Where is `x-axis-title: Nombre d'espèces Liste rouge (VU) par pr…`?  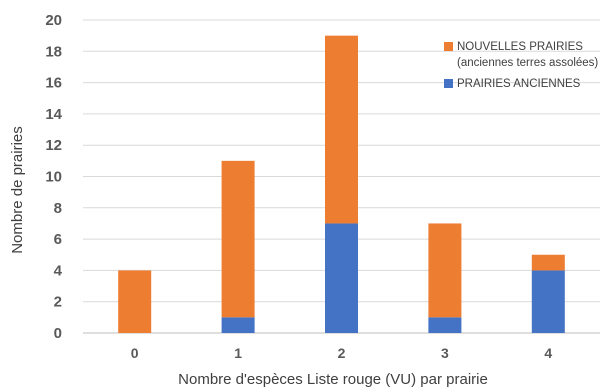 x-axis-title: Nombre d'espèces Liste rouge (VU) par pr… is located at coordinates (333, 379).